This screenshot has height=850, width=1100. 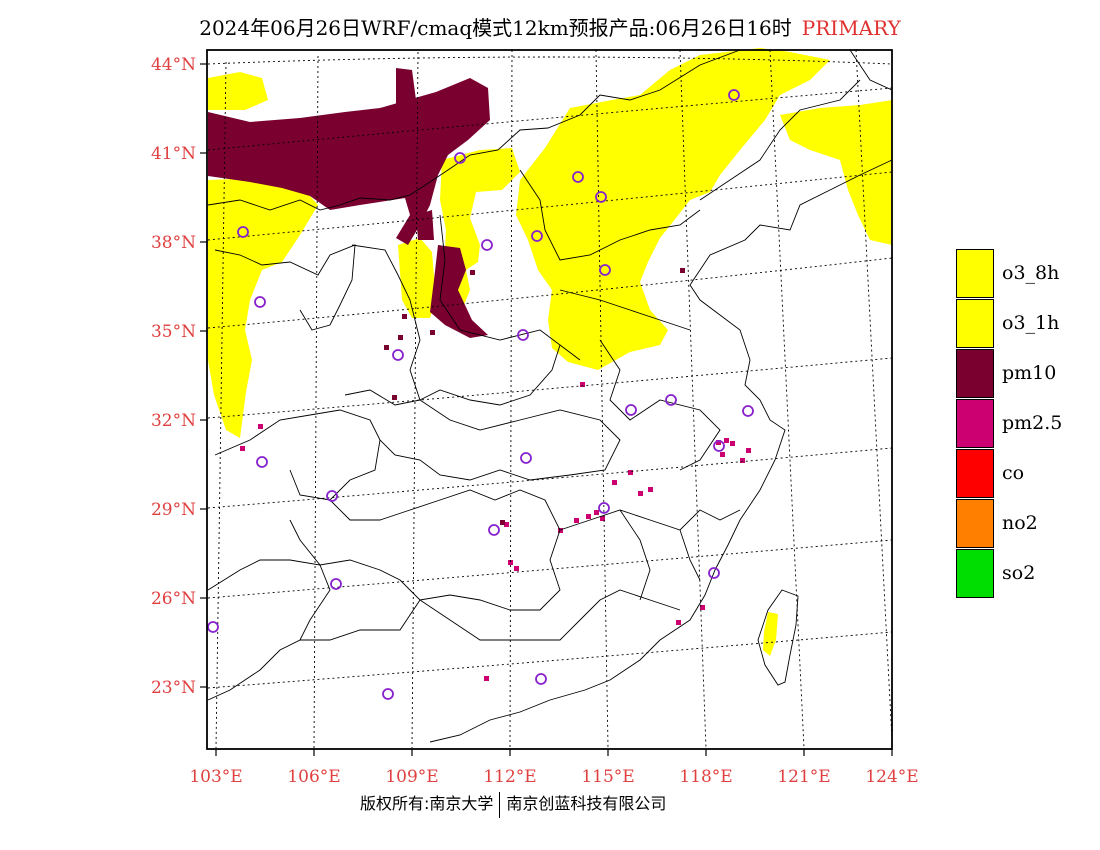 I want to click on lon-label: 124°E, so click(x=891, y=777).